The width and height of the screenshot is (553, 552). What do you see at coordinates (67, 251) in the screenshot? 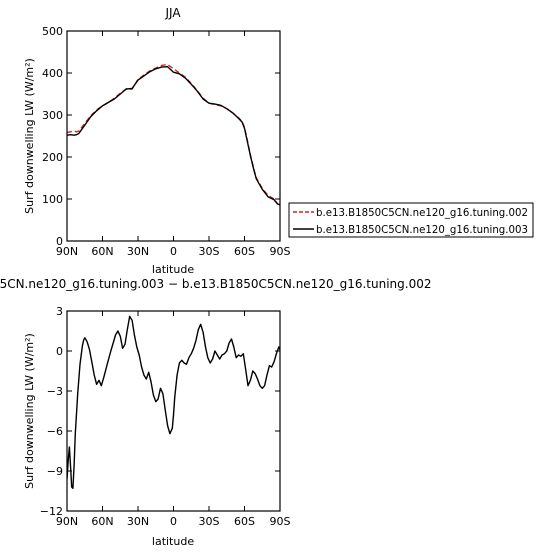
I see `top-x-tick-label: 90N` at bounding box center [67, 251].